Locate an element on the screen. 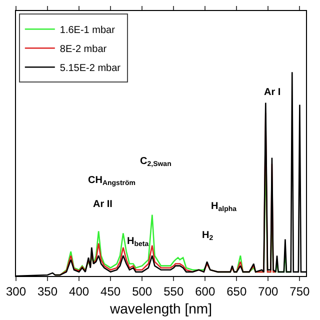 This screenshot has width=320, height=320. annotation: C$_{2,Swan}$ is located at coordinates (156, 162).